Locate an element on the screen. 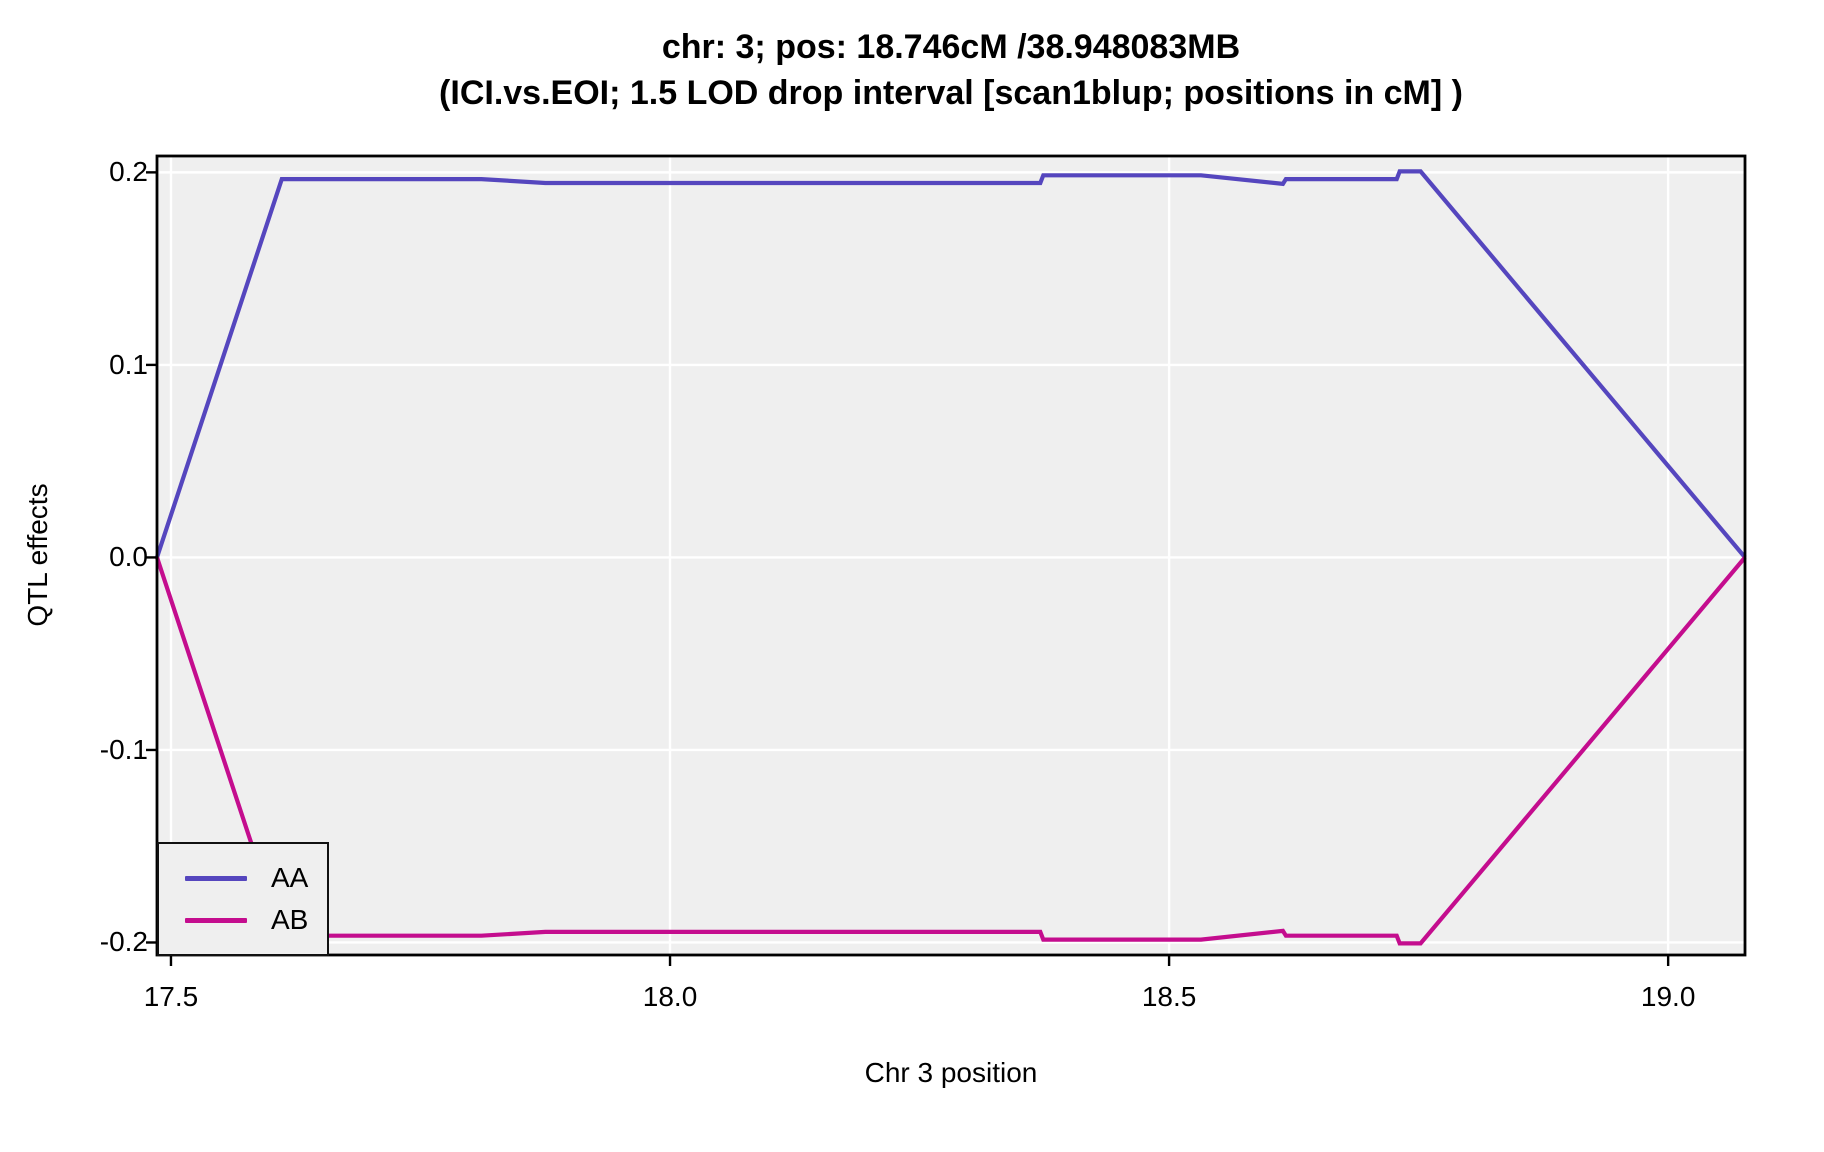  legend-box: AA AB is located at coordinates (243, 899).